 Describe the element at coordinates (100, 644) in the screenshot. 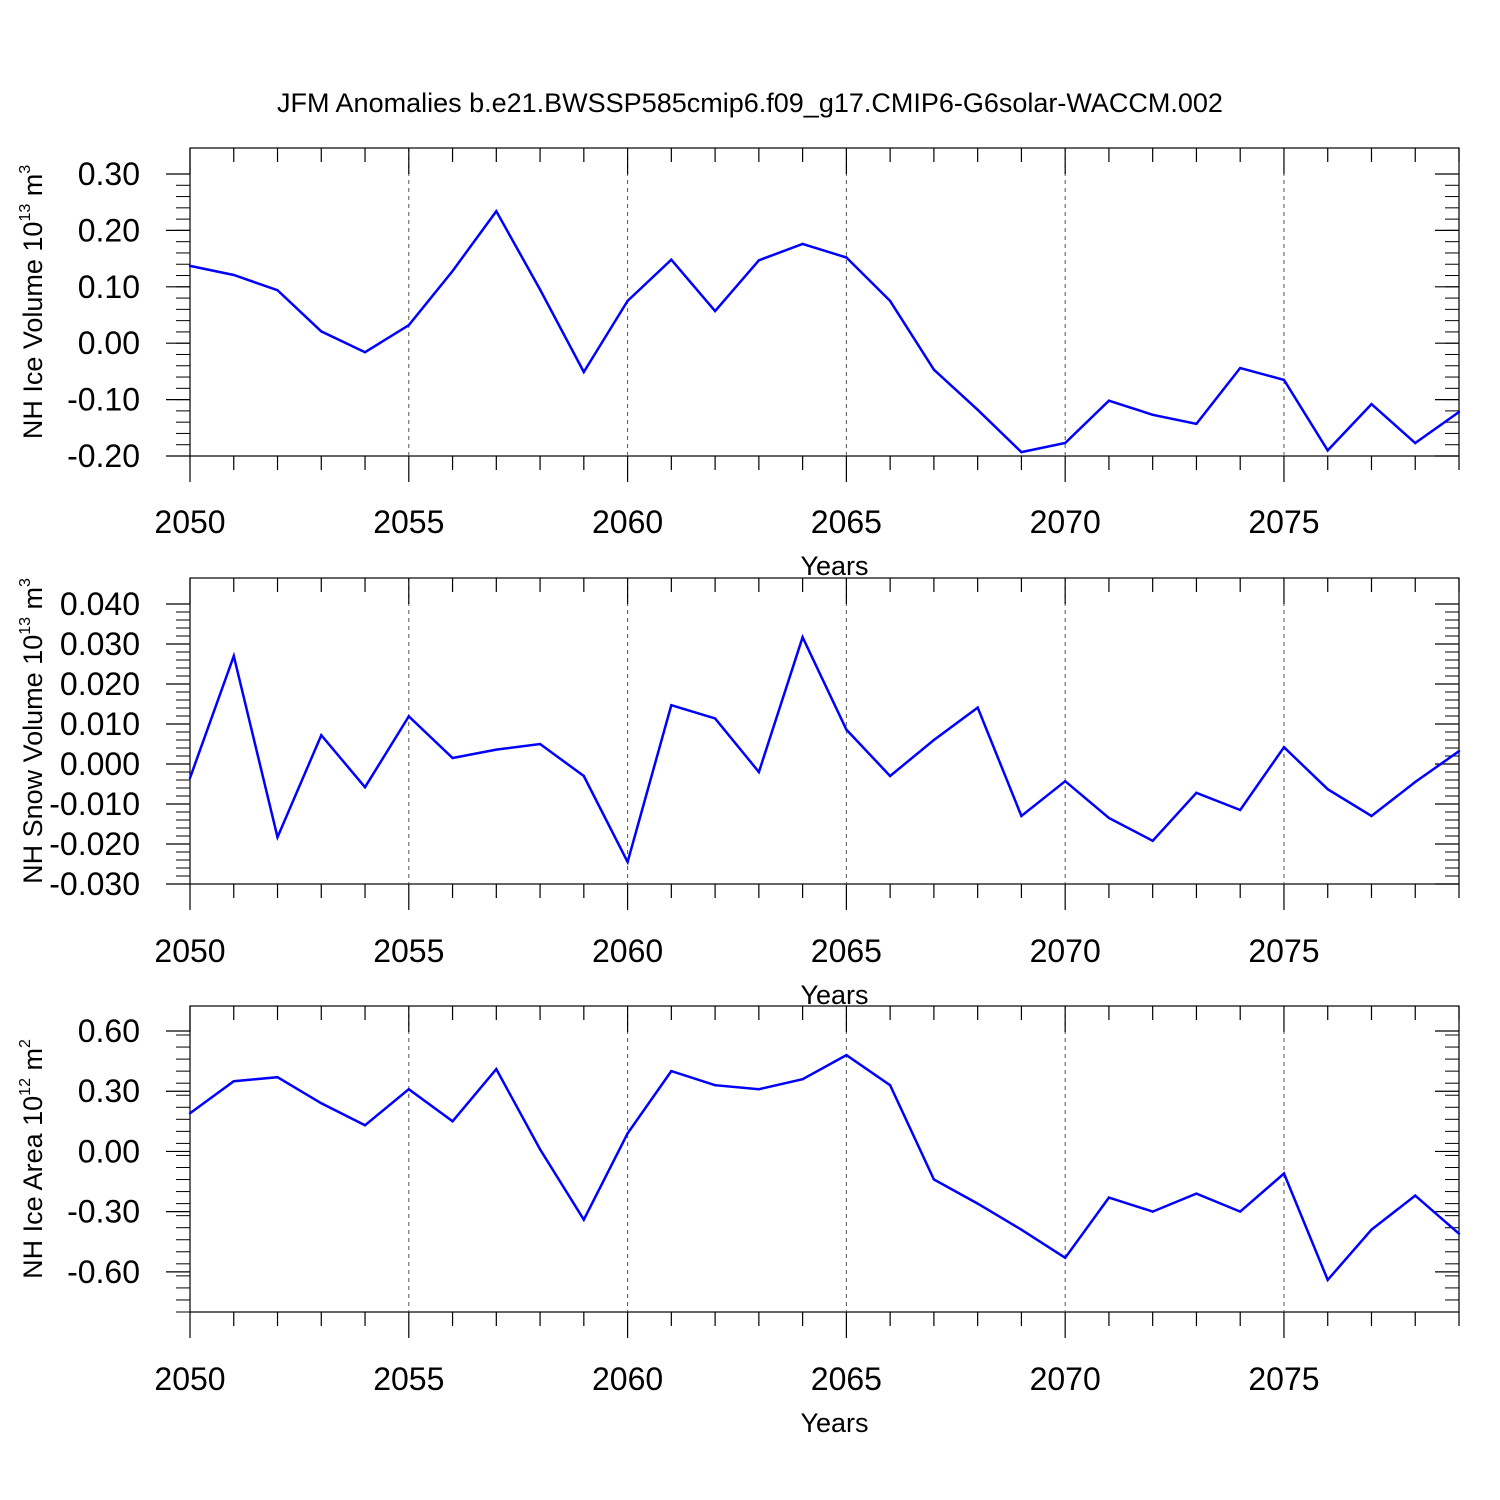

I see `y-tick-label: 0.030` at that location.